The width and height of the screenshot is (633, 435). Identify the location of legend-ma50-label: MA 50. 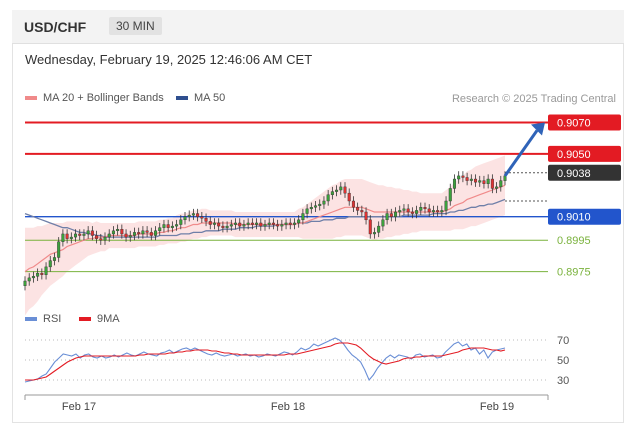
(210, 98).